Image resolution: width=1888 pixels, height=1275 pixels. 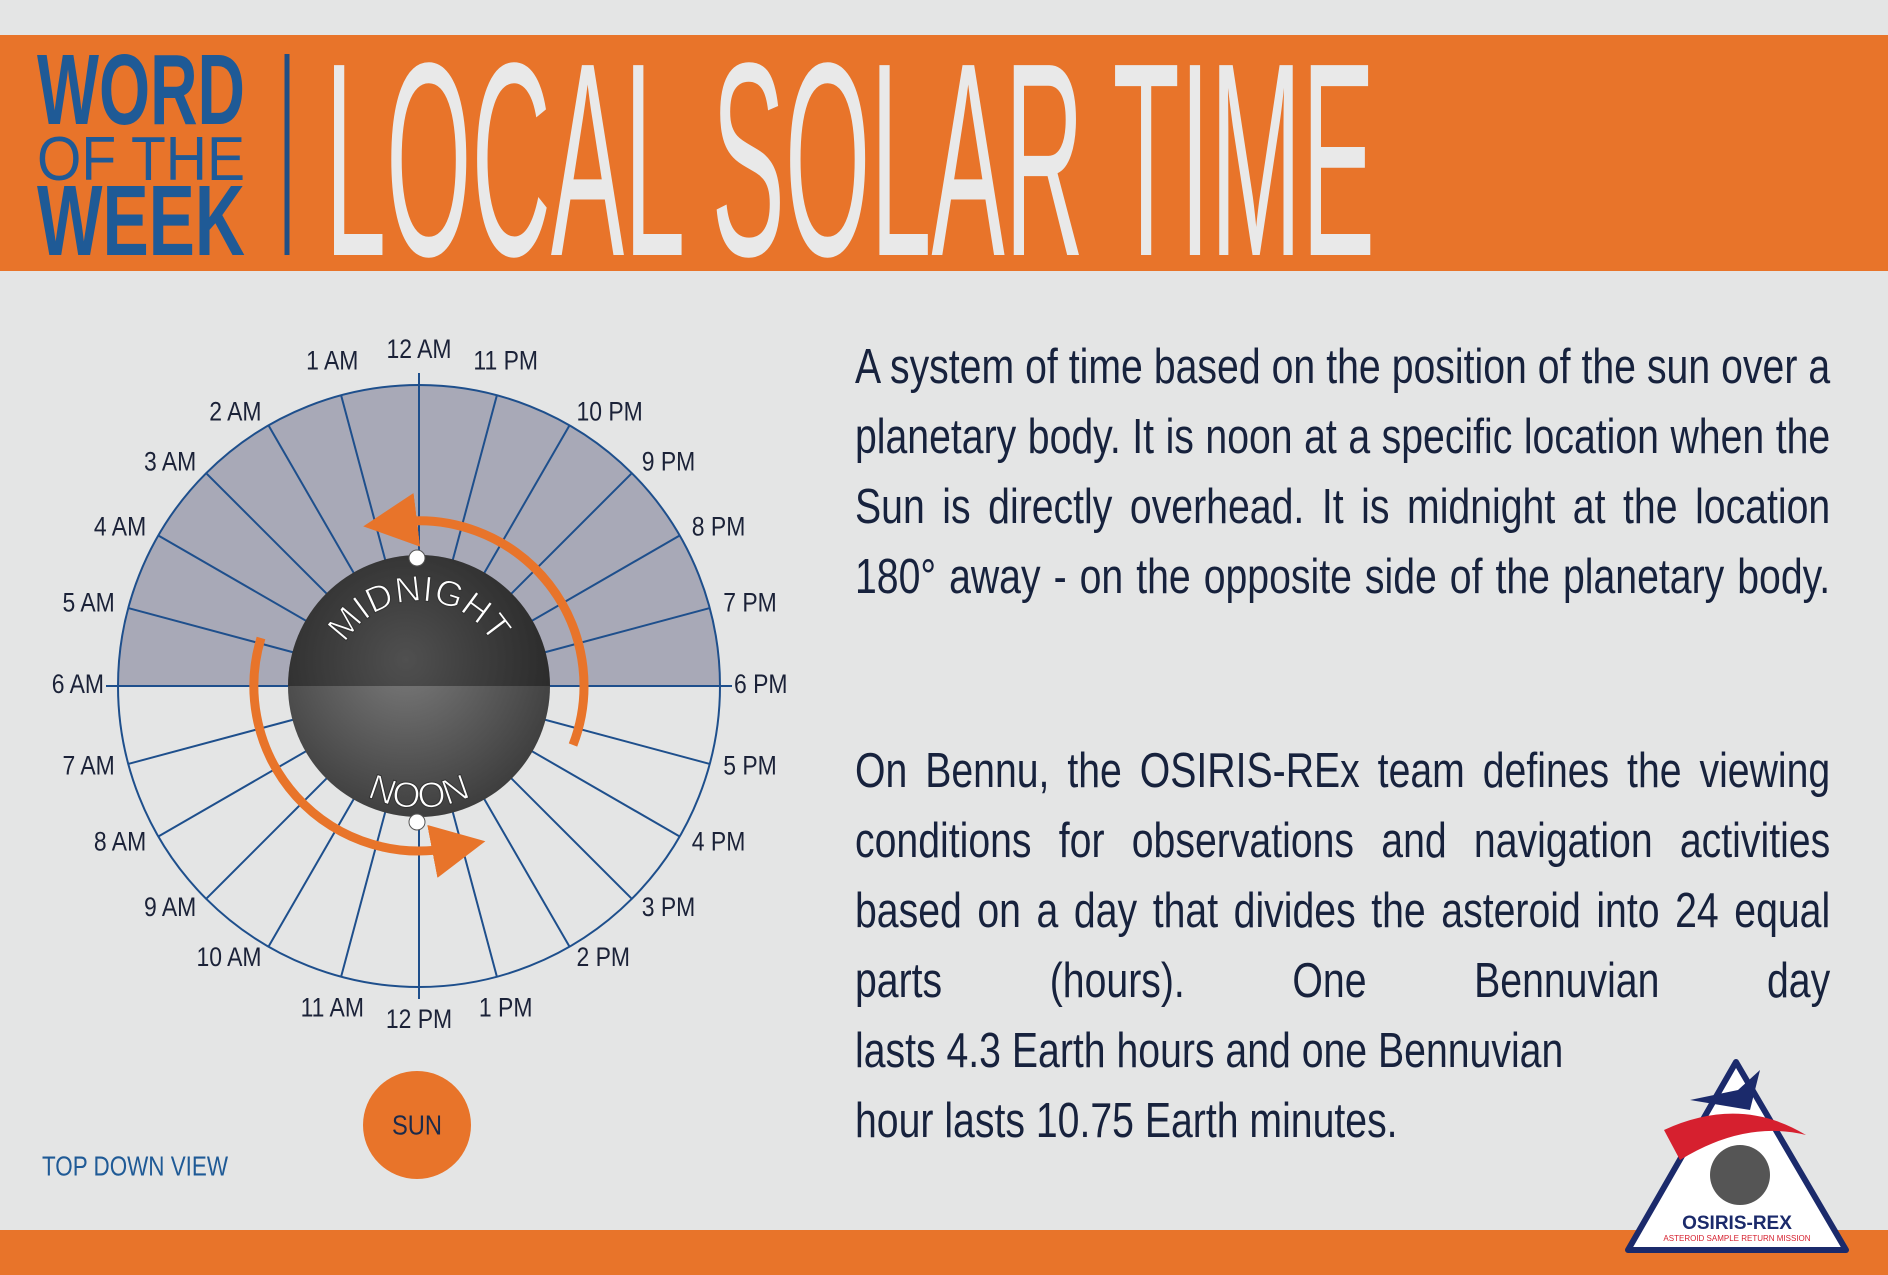 What do you see at coordinates (120, 842) in the screenshot?
I see `hour-label: 8 AM` at bounding box center [120, 842].